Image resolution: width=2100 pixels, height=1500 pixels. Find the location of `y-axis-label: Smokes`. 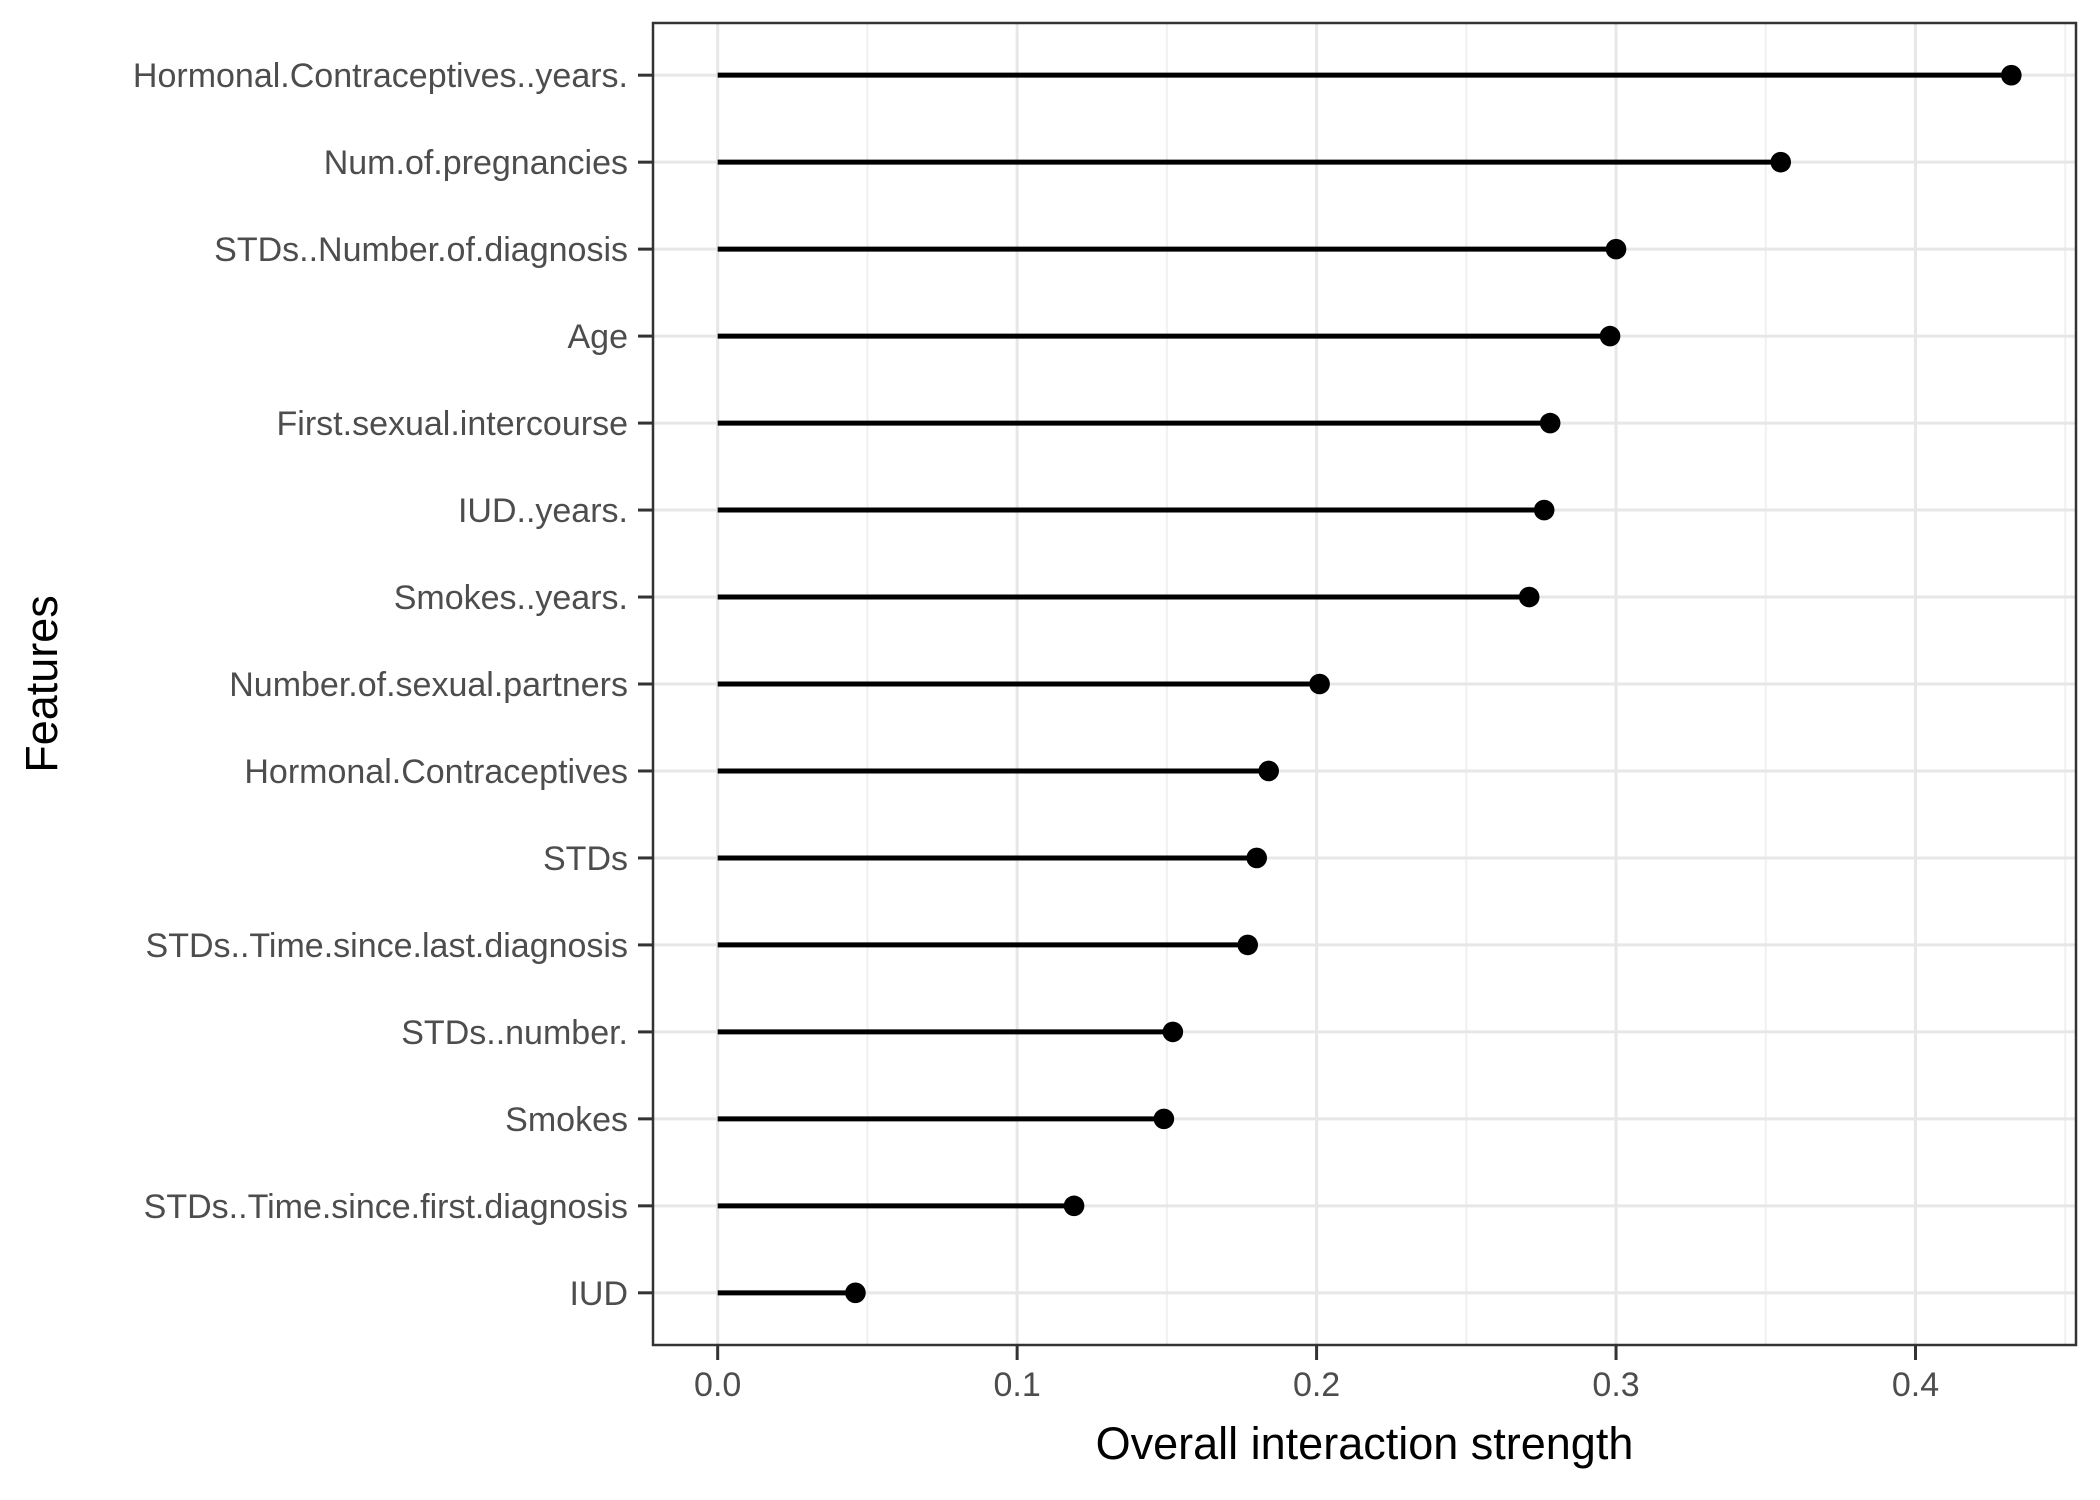

y-axis-label: Smokes is located at coordinates (566, 1120).